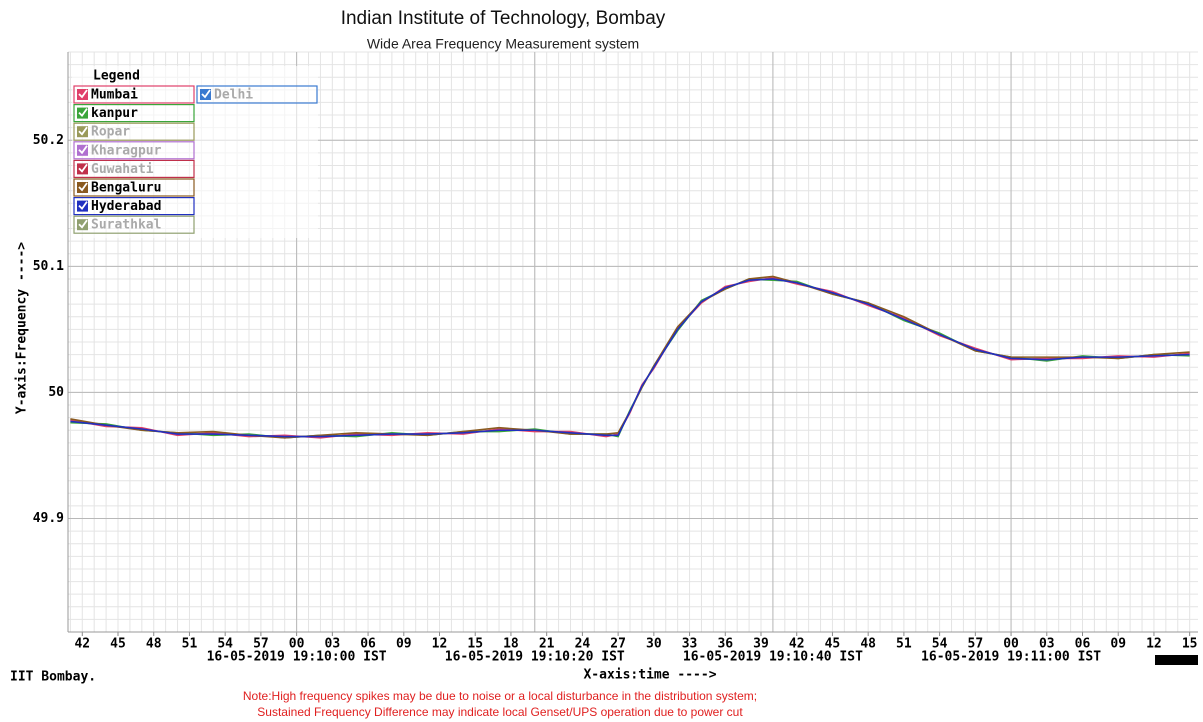 Image resolution: width=1203 pixels, height=722 pixels. Describe the element at coordinates (583, 644) in the screenshot. I see `x-tick-label: 24` at that location.